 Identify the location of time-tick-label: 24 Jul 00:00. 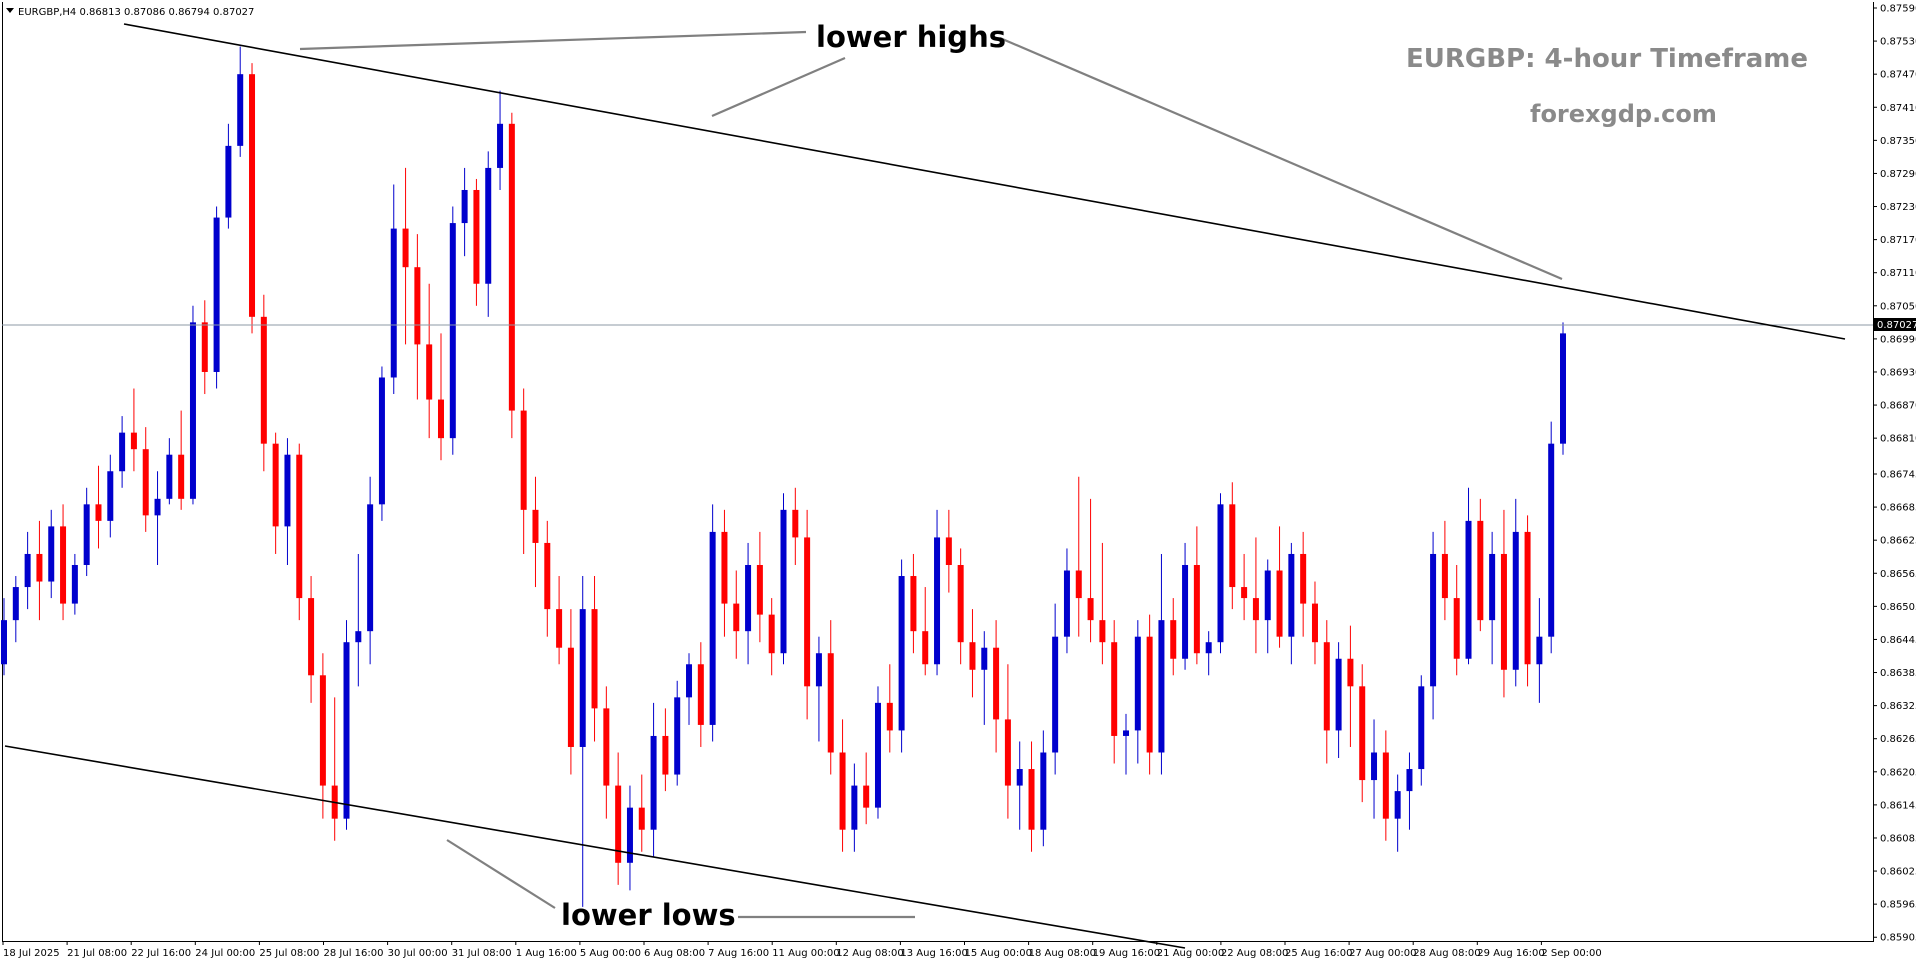
(225, 953).